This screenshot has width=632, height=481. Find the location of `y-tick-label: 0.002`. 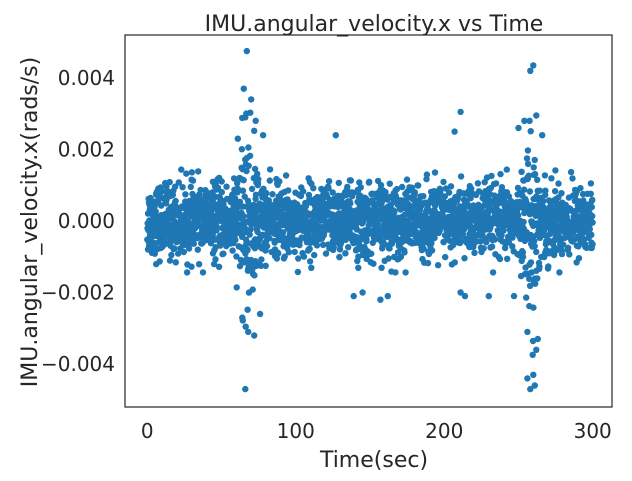

y-tick-label: 0.002 is located at coordinates (86, 149).